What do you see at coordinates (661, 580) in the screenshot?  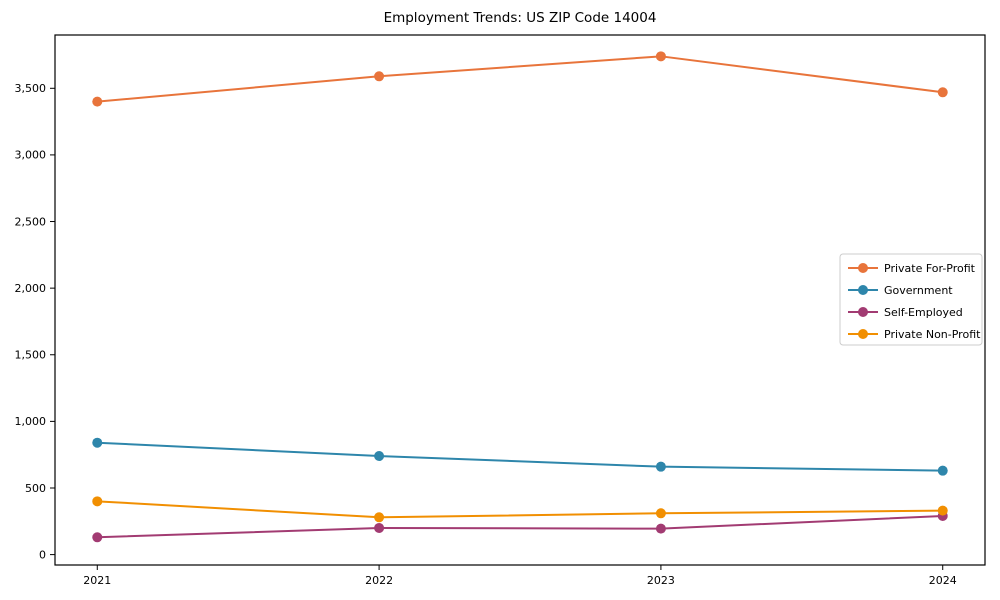 I see `x-tick-label: 2023` at bounding box center [661, 580].